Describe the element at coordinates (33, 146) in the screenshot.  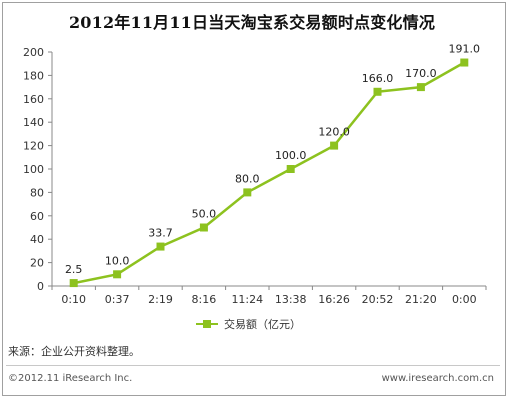
I see `y-tick-label: 120` at that location.